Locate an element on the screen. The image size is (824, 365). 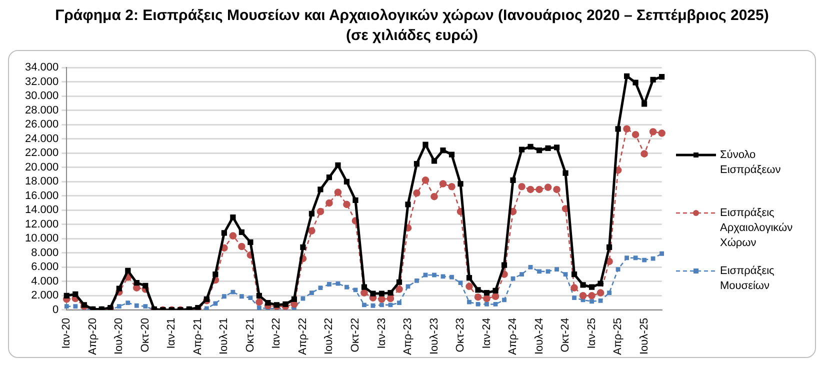
y-tick-label: 18.000 is located at coordinates (41, 182).